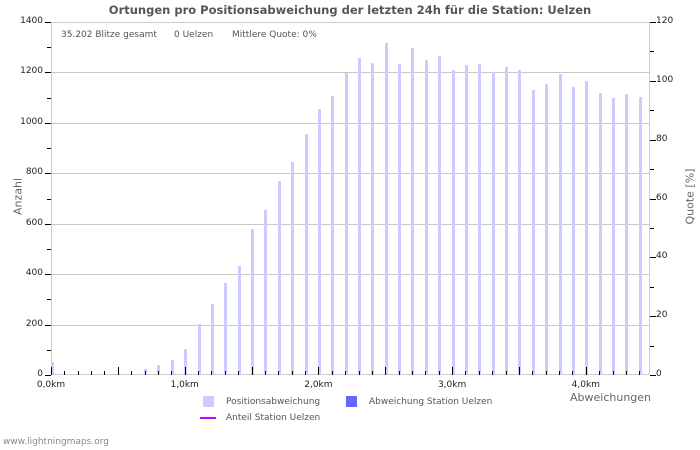 This screenshot has height=450, width=700. What do you see at coordinates (665, 21) in the screenshot?
I see `y2-tick-label: 120` at bounding box center [665, 21].